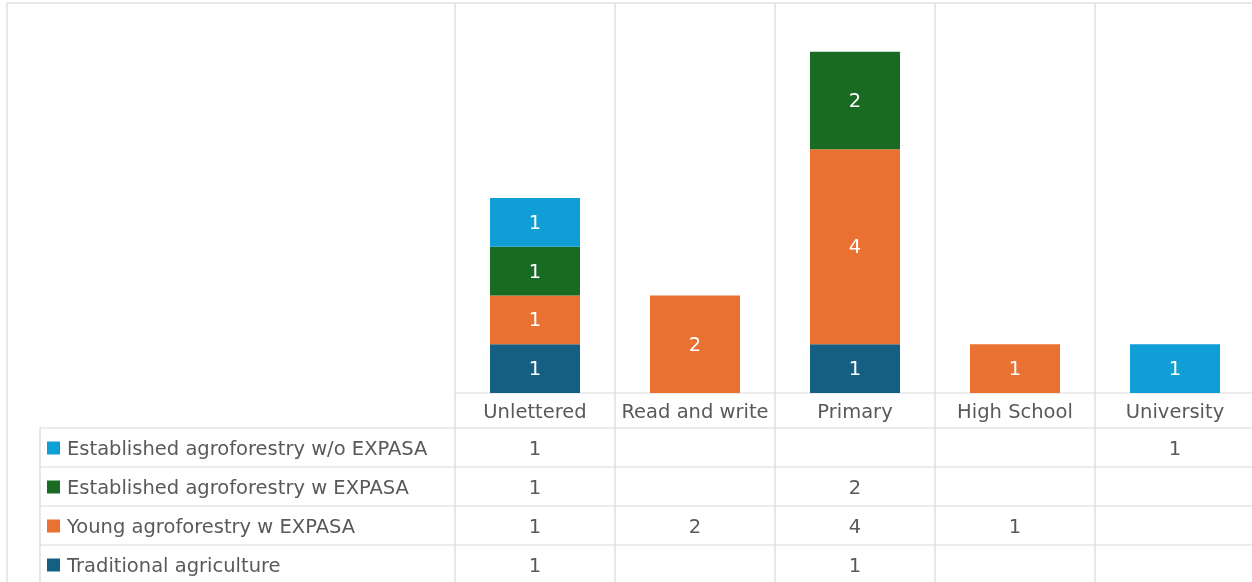 This screenshot has width=1252, height=582. What do you see at coordinates (248, 448) in the screenshot?
I see `legend-label: Established agroforestry w/o EXPASA` at bounding box center [248, 448].